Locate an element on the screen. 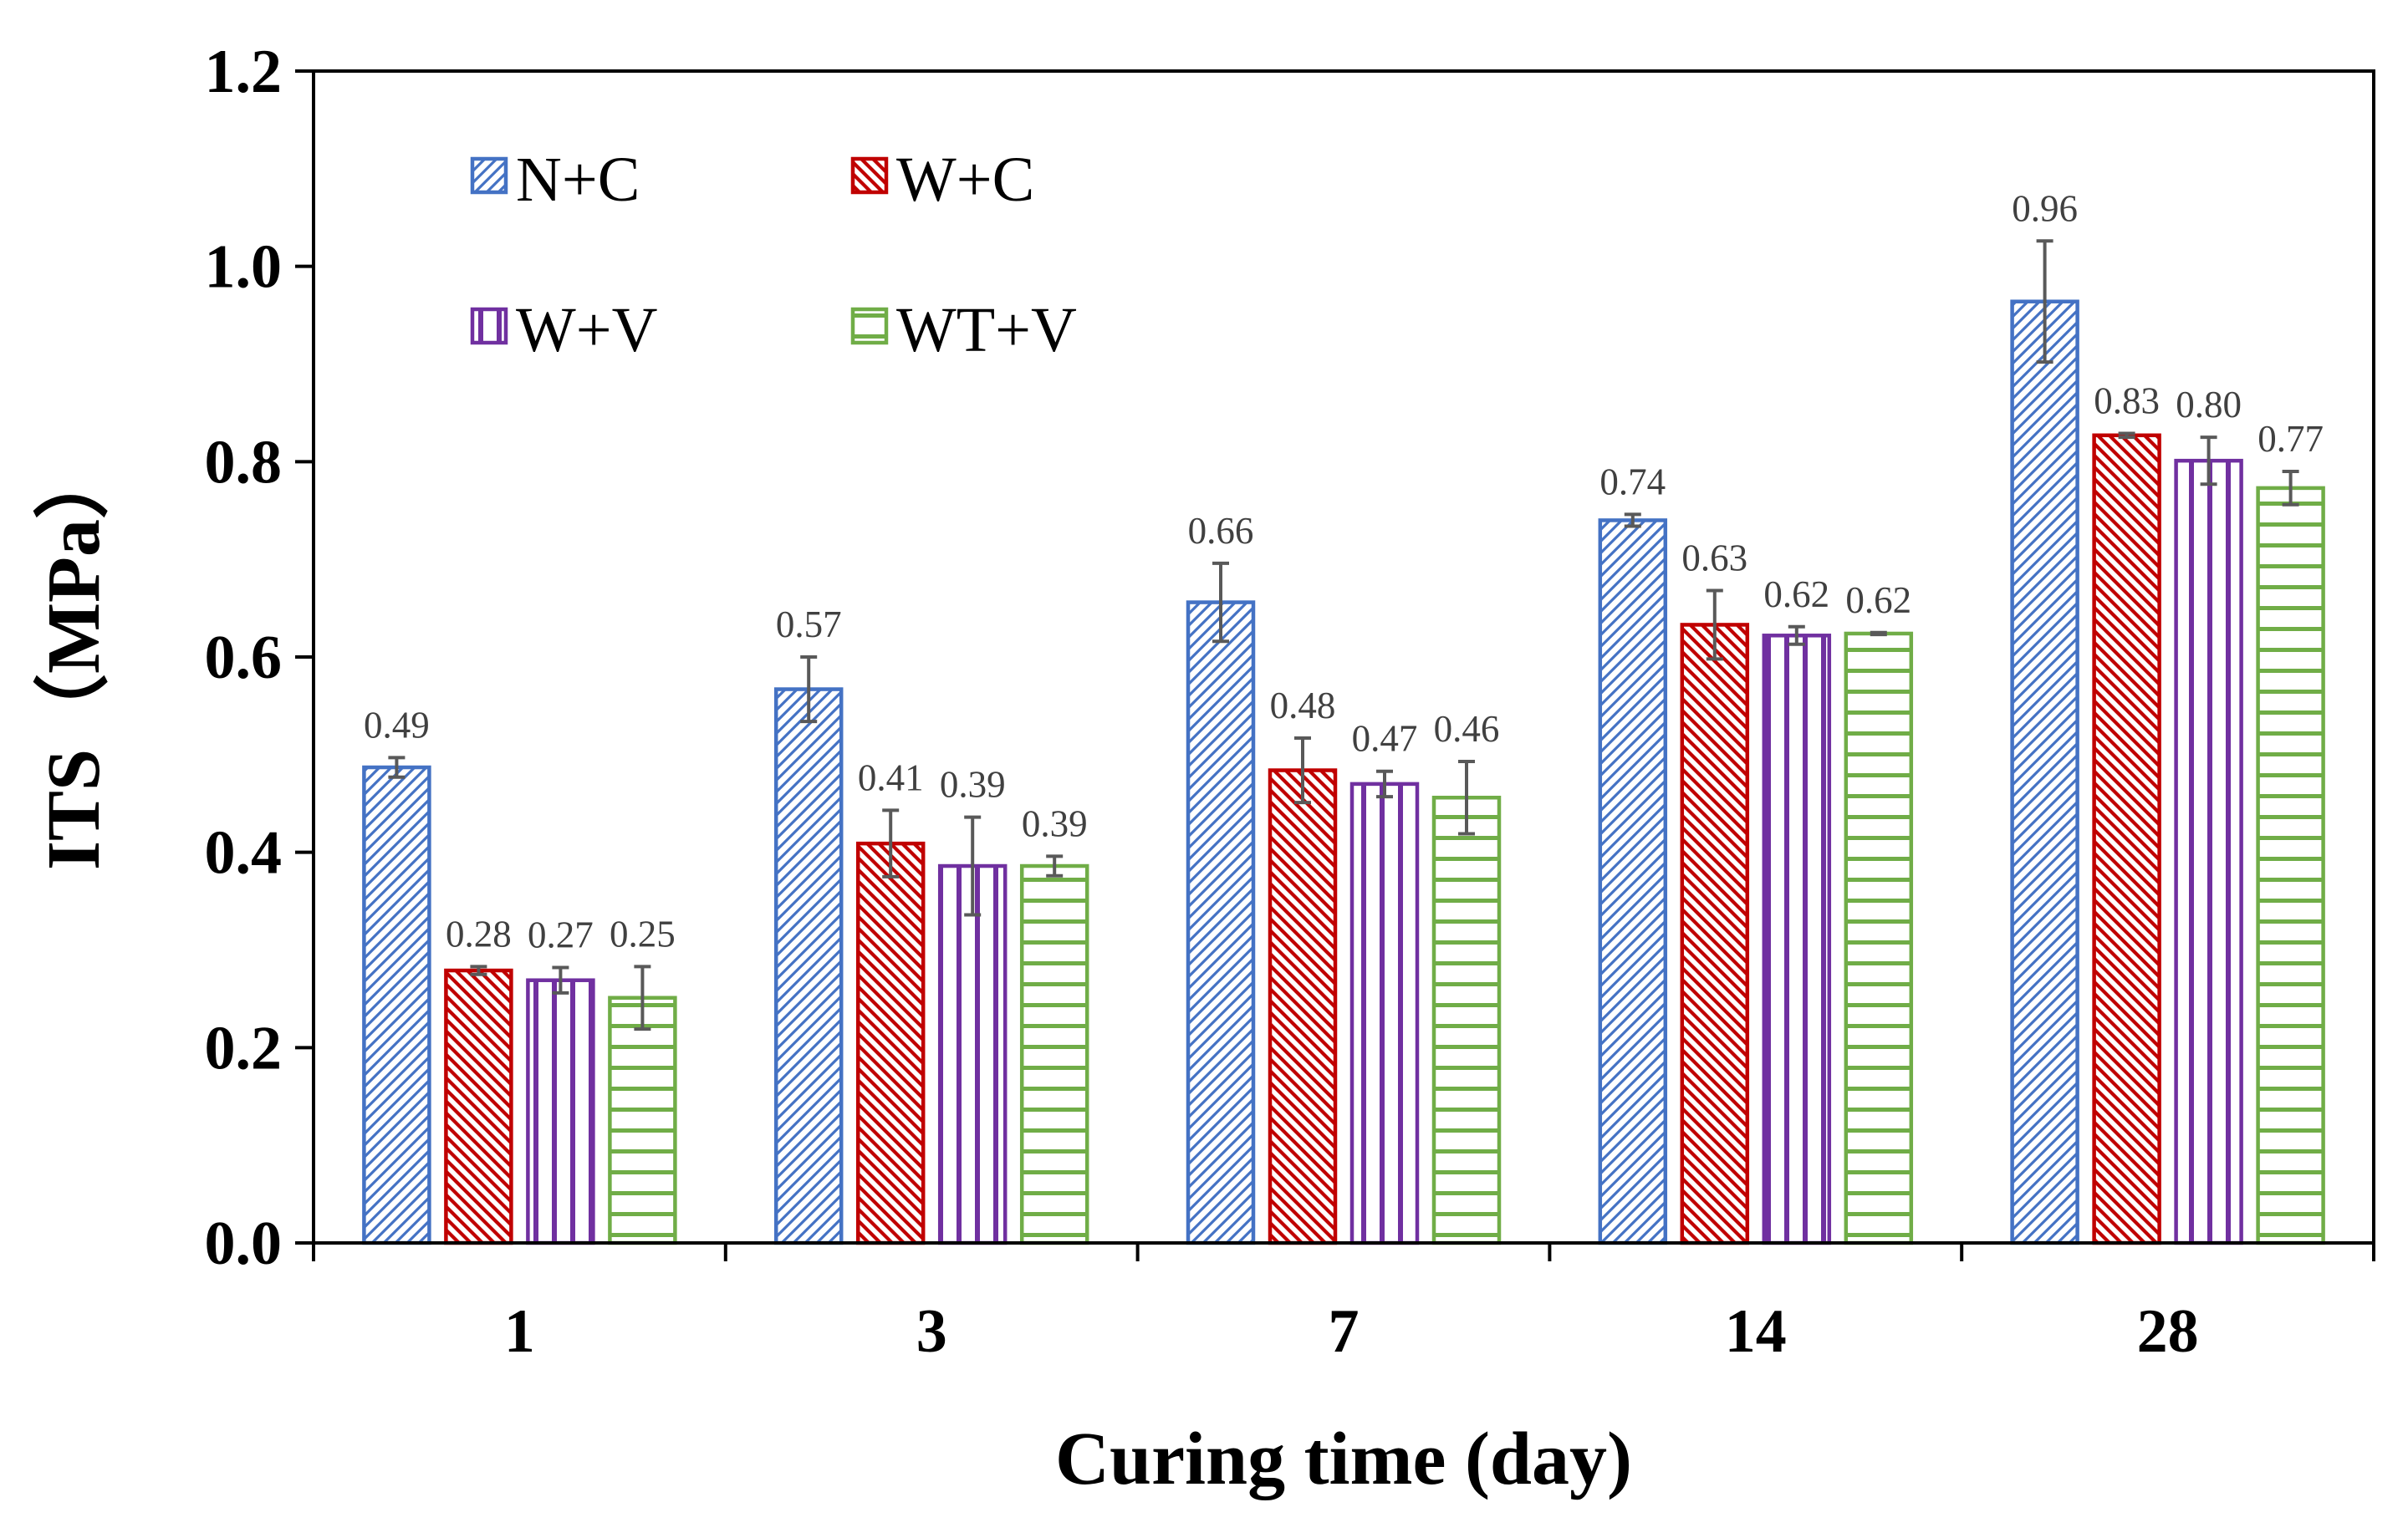 The width and height of the screenshot is (2408, 1538). data-label: 0.83 is located at coordinates (2127, 400).